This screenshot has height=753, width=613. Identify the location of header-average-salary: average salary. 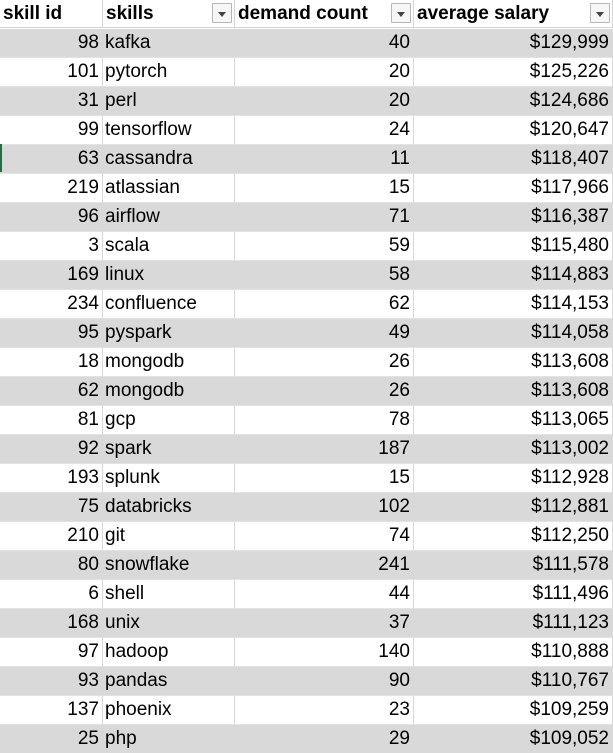
(513, 14).